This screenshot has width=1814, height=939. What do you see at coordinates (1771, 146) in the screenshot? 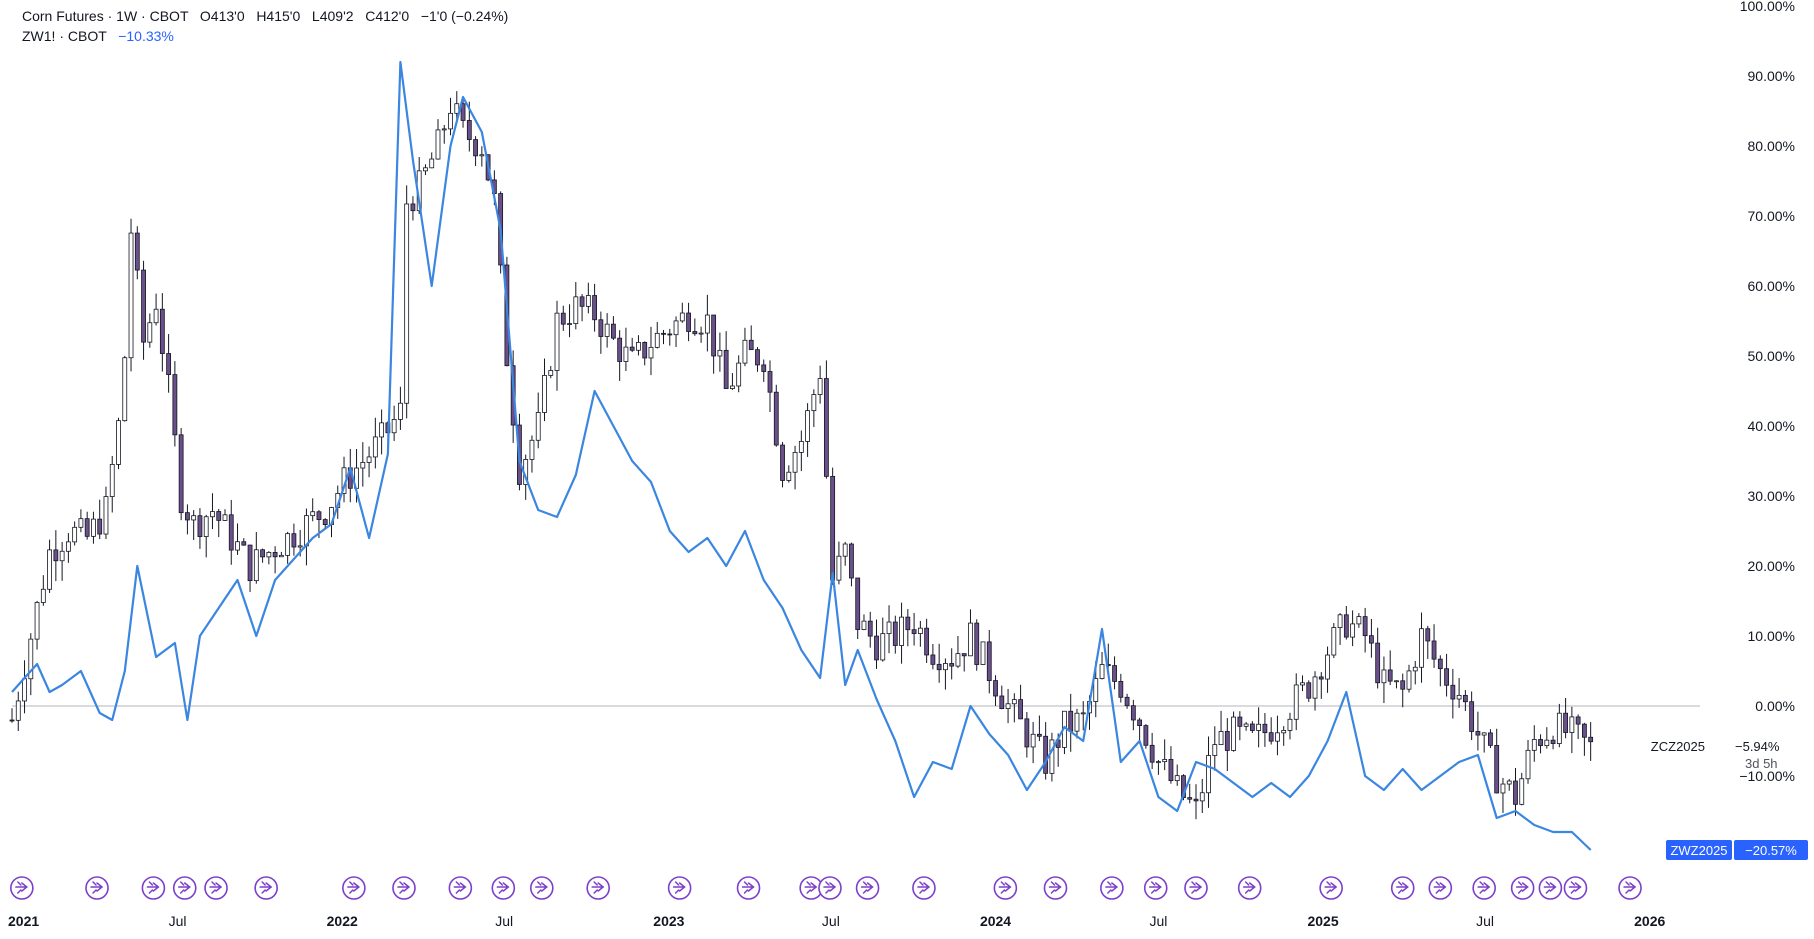
I see `price-tick-label: 80.00%` at bounding box center [1771, 146].